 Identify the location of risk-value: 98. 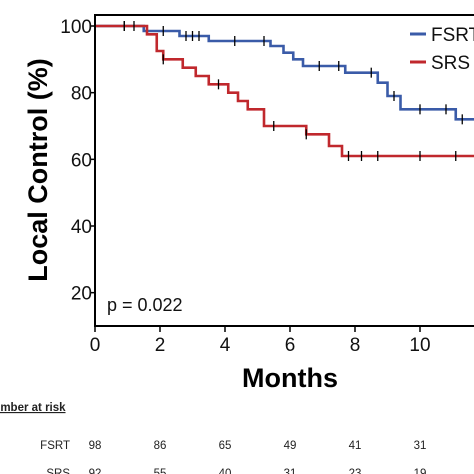
(95, 446).